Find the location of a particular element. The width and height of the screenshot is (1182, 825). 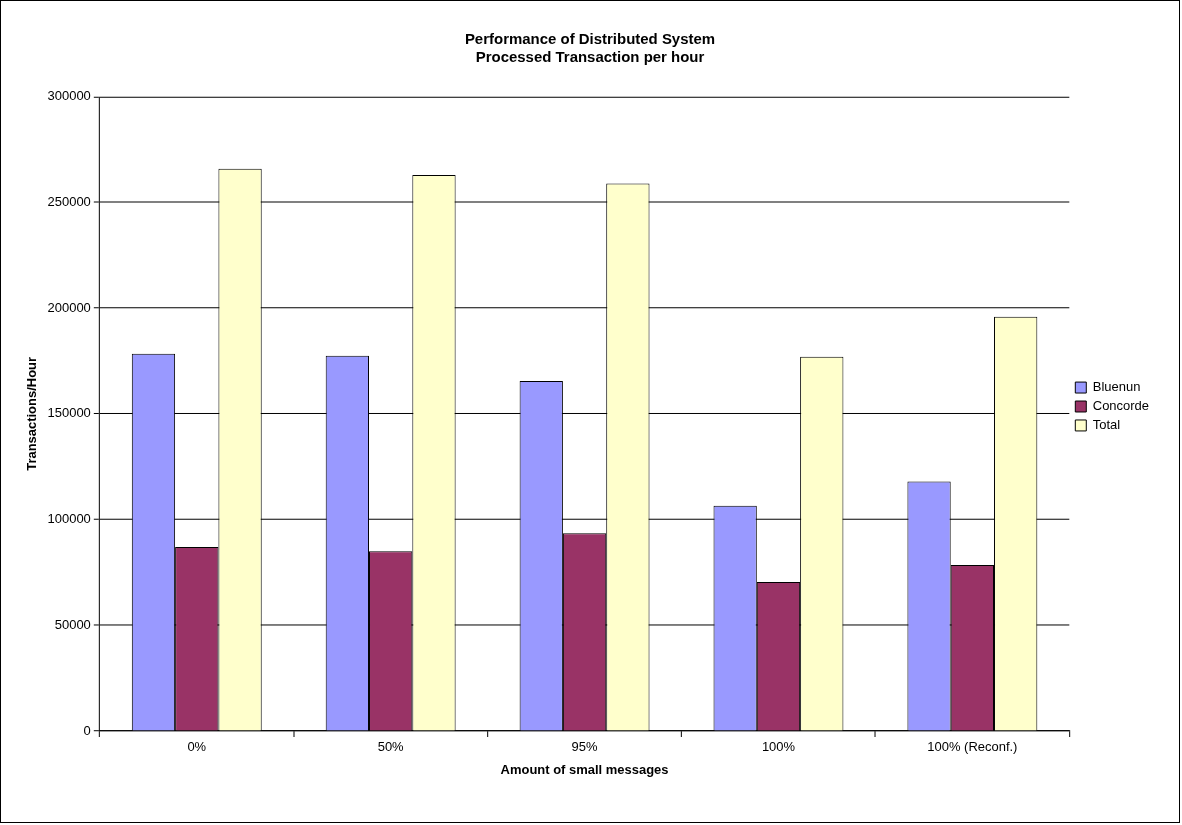

x-tick-label: 95% is located at coordinates (585, 747).